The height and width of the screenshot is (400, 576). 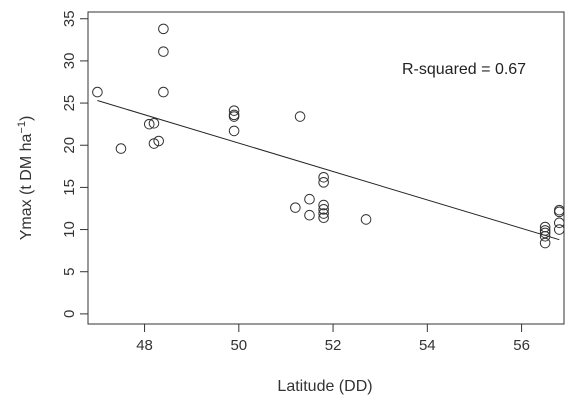 What do you see at coordinates (26, 186) in the screenshot?
I see `y-axis-title-main: Ymax (t DM ha` at bounding box center [26, 186].